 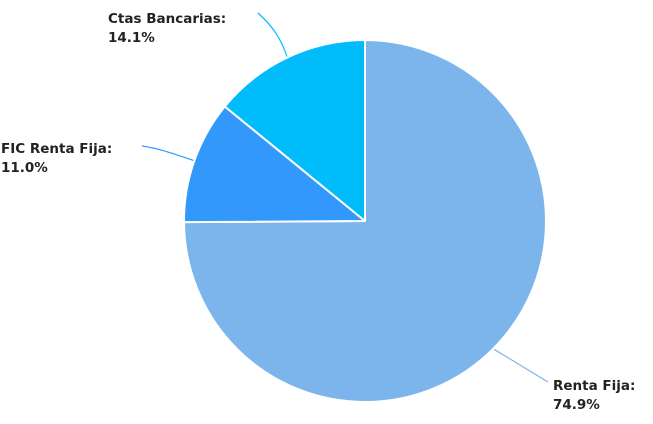 I want to click on data-label-name-fic-renta-fija: FIC Renta Fija:, so click(x=56, y=149).